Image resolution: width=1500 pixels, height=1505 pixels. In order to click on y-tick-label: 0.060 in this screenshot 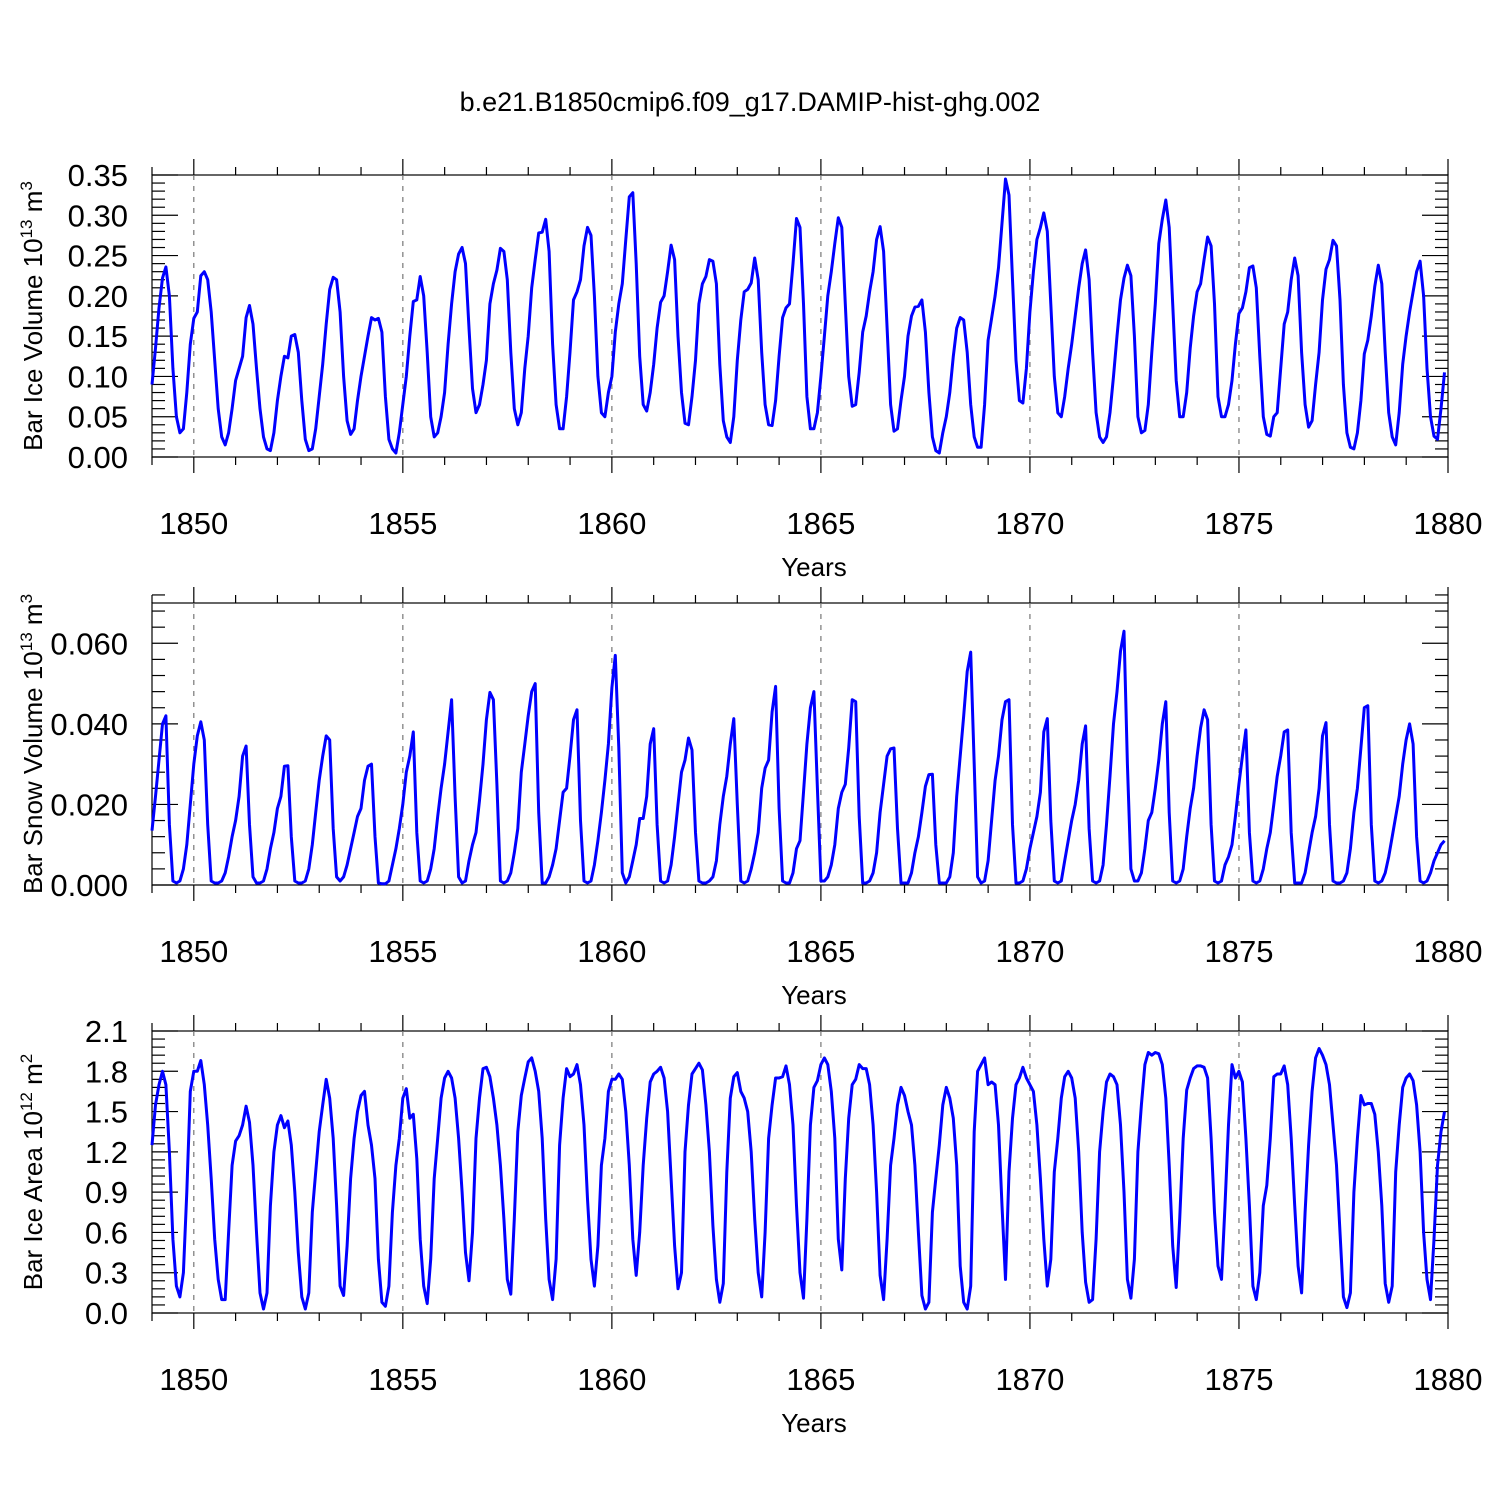, I will do `click(89, 643)`.